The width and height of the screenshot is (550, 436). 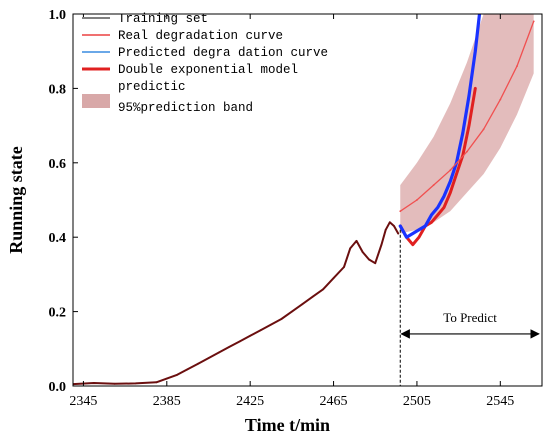 I want to click on legend-item-training-set-label: Training set, so click(x=163, y=19).